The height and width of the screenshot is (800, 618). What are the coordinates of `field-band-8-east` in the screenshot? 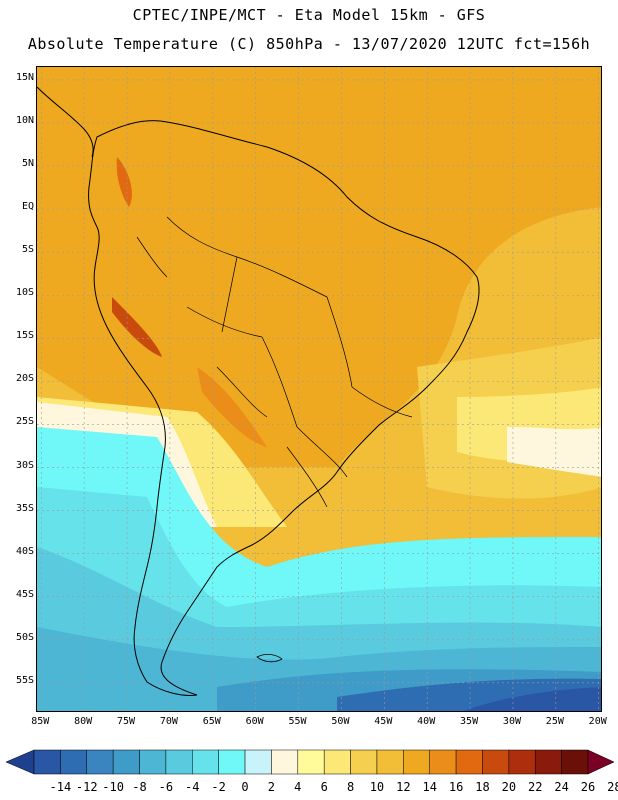 It's located at (554, 452).